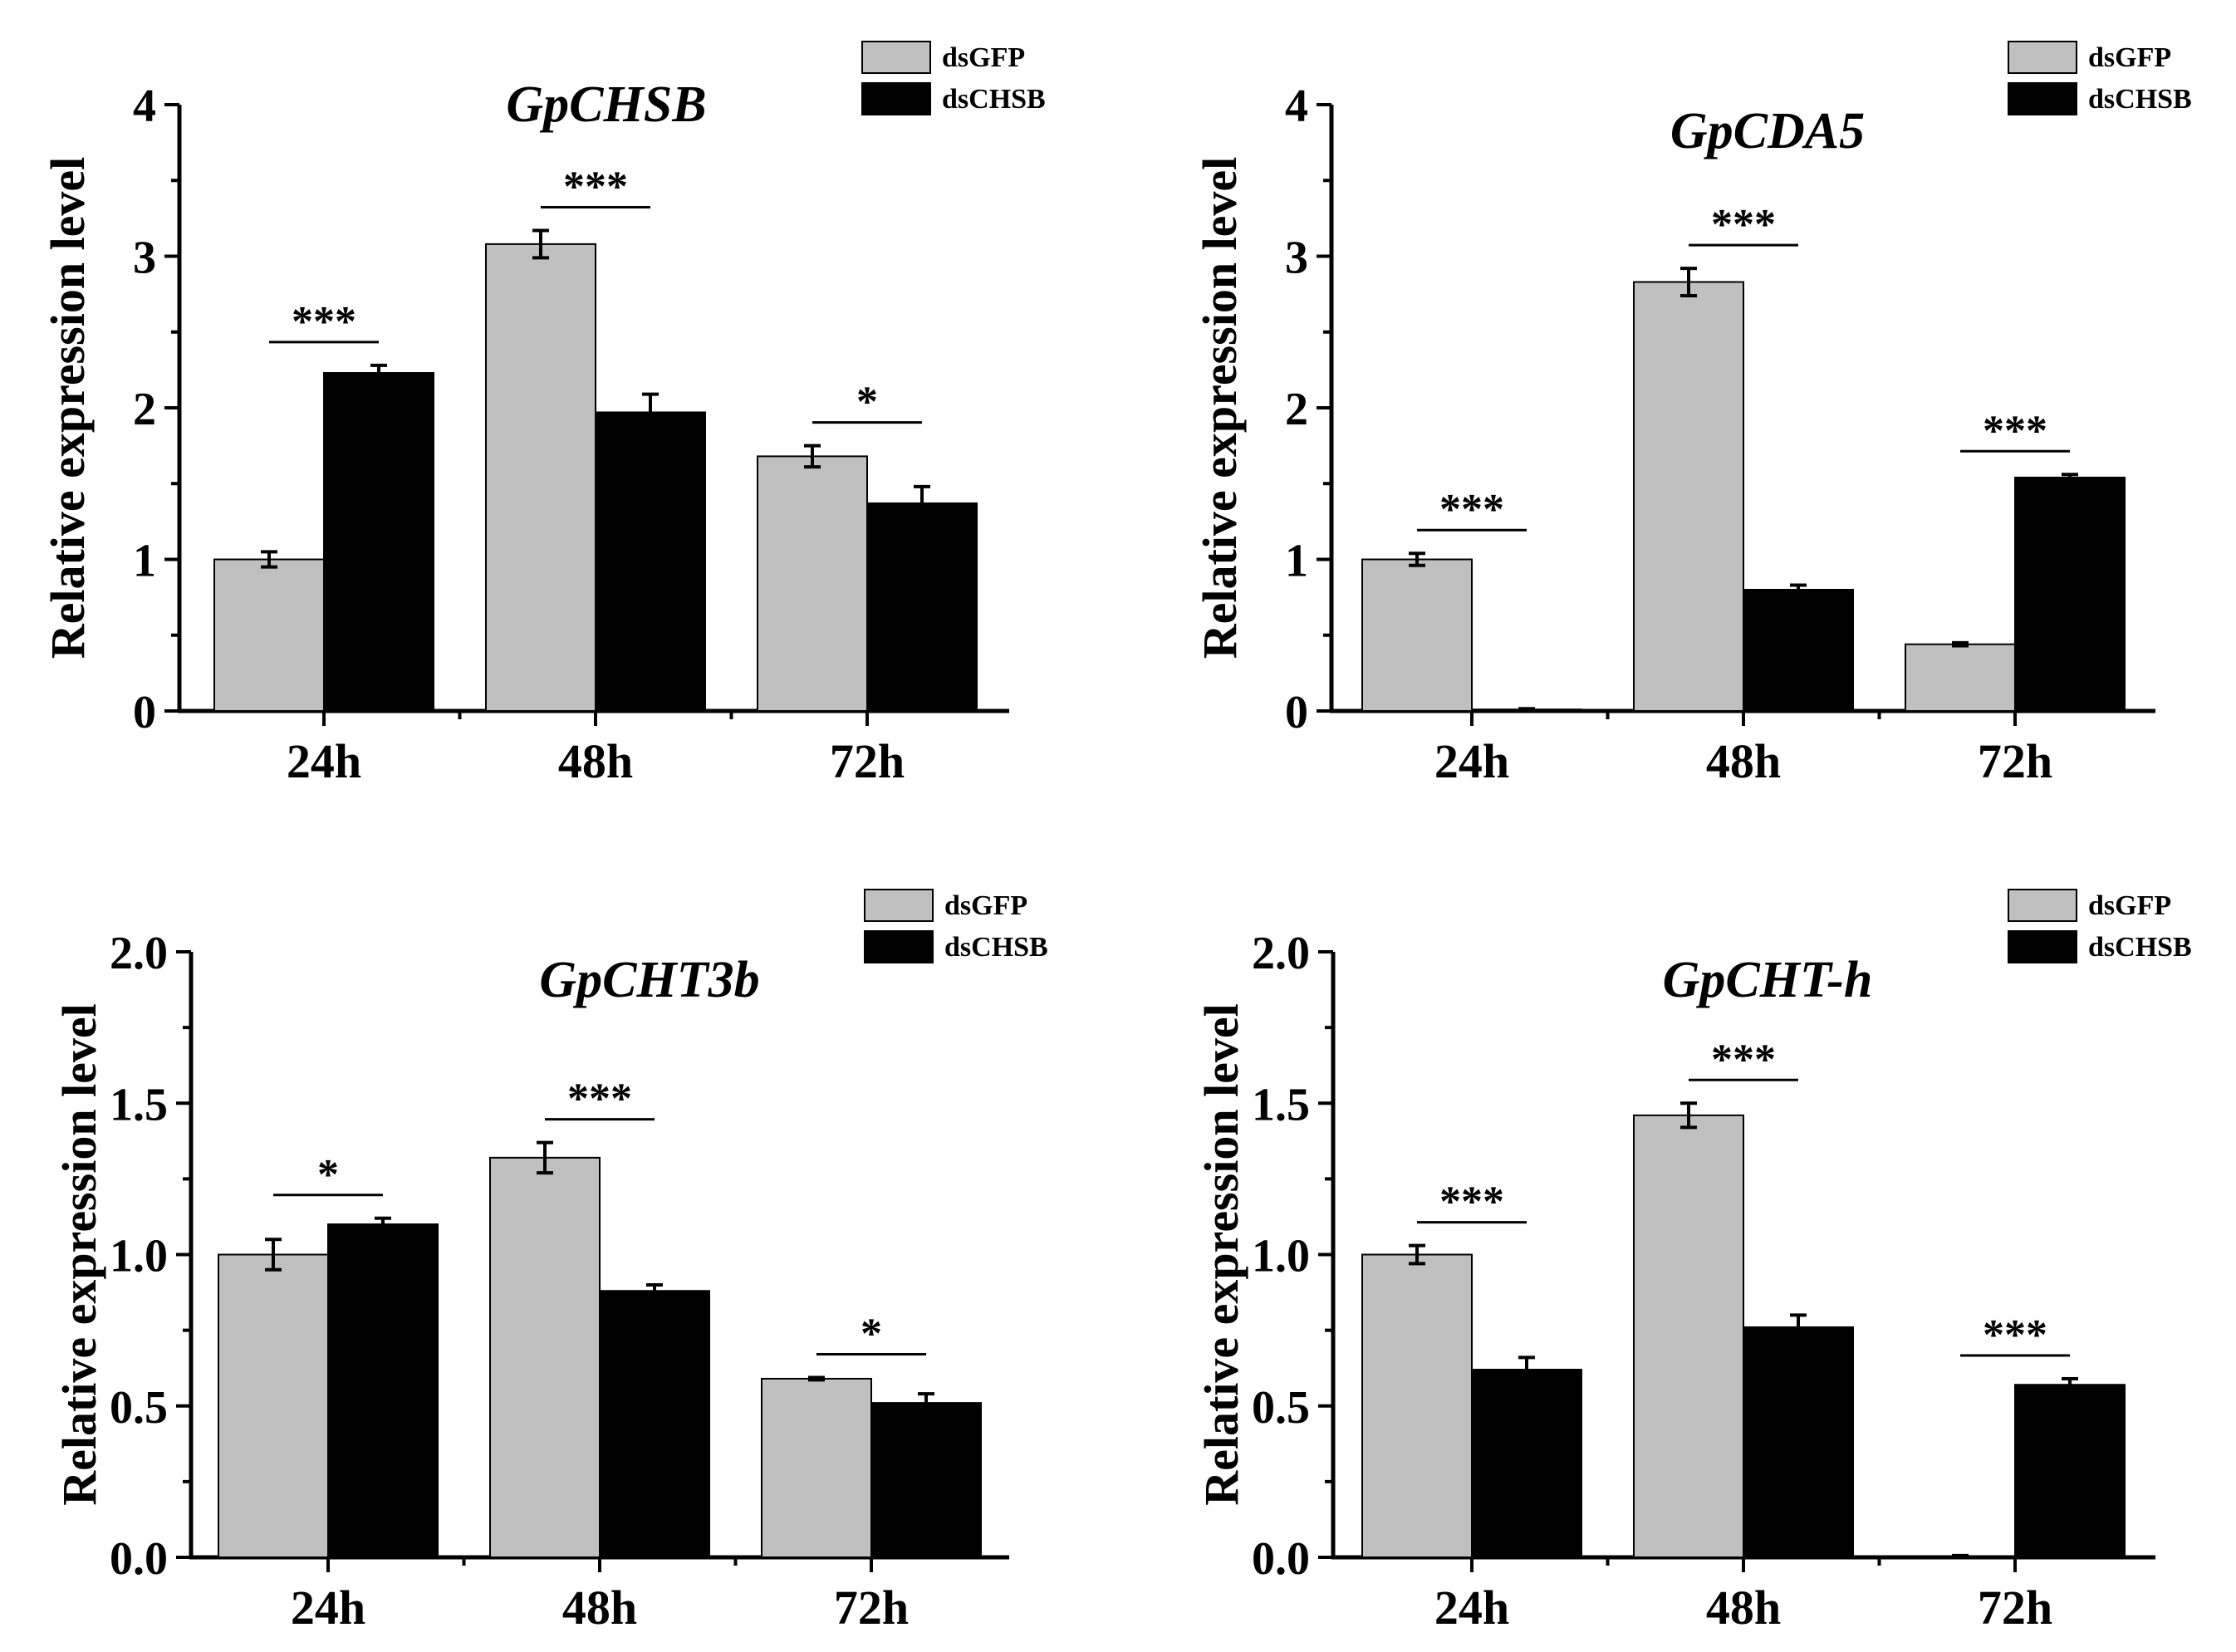 The image size is (2236, 1652). Describe the element at coordinates (606, 104) in the screenshot. I see `chart-title: GpCHSB` at that location.